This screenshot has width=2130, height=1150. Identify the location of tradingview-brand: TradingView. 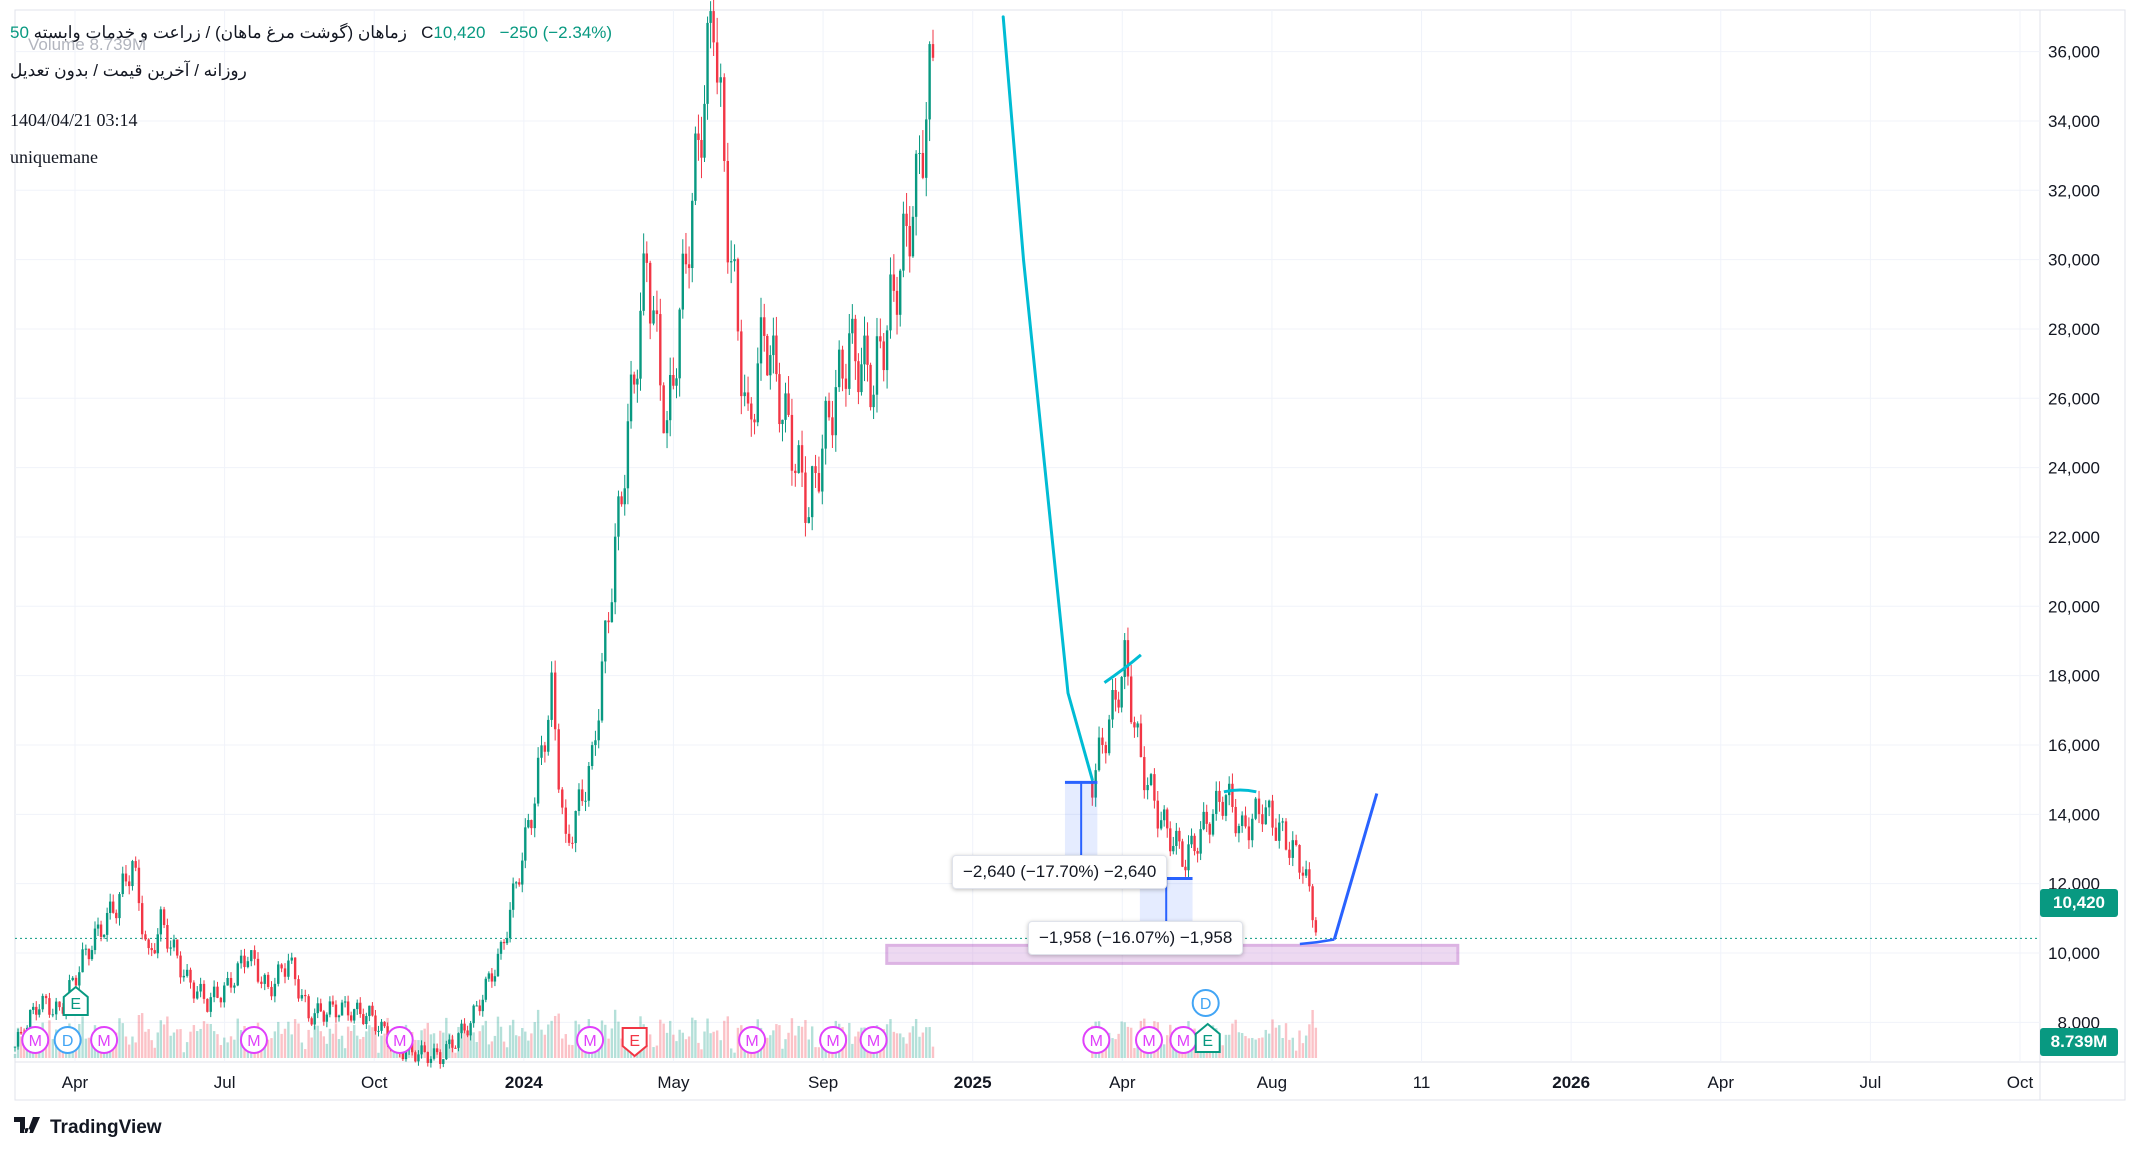
(88, 1127).